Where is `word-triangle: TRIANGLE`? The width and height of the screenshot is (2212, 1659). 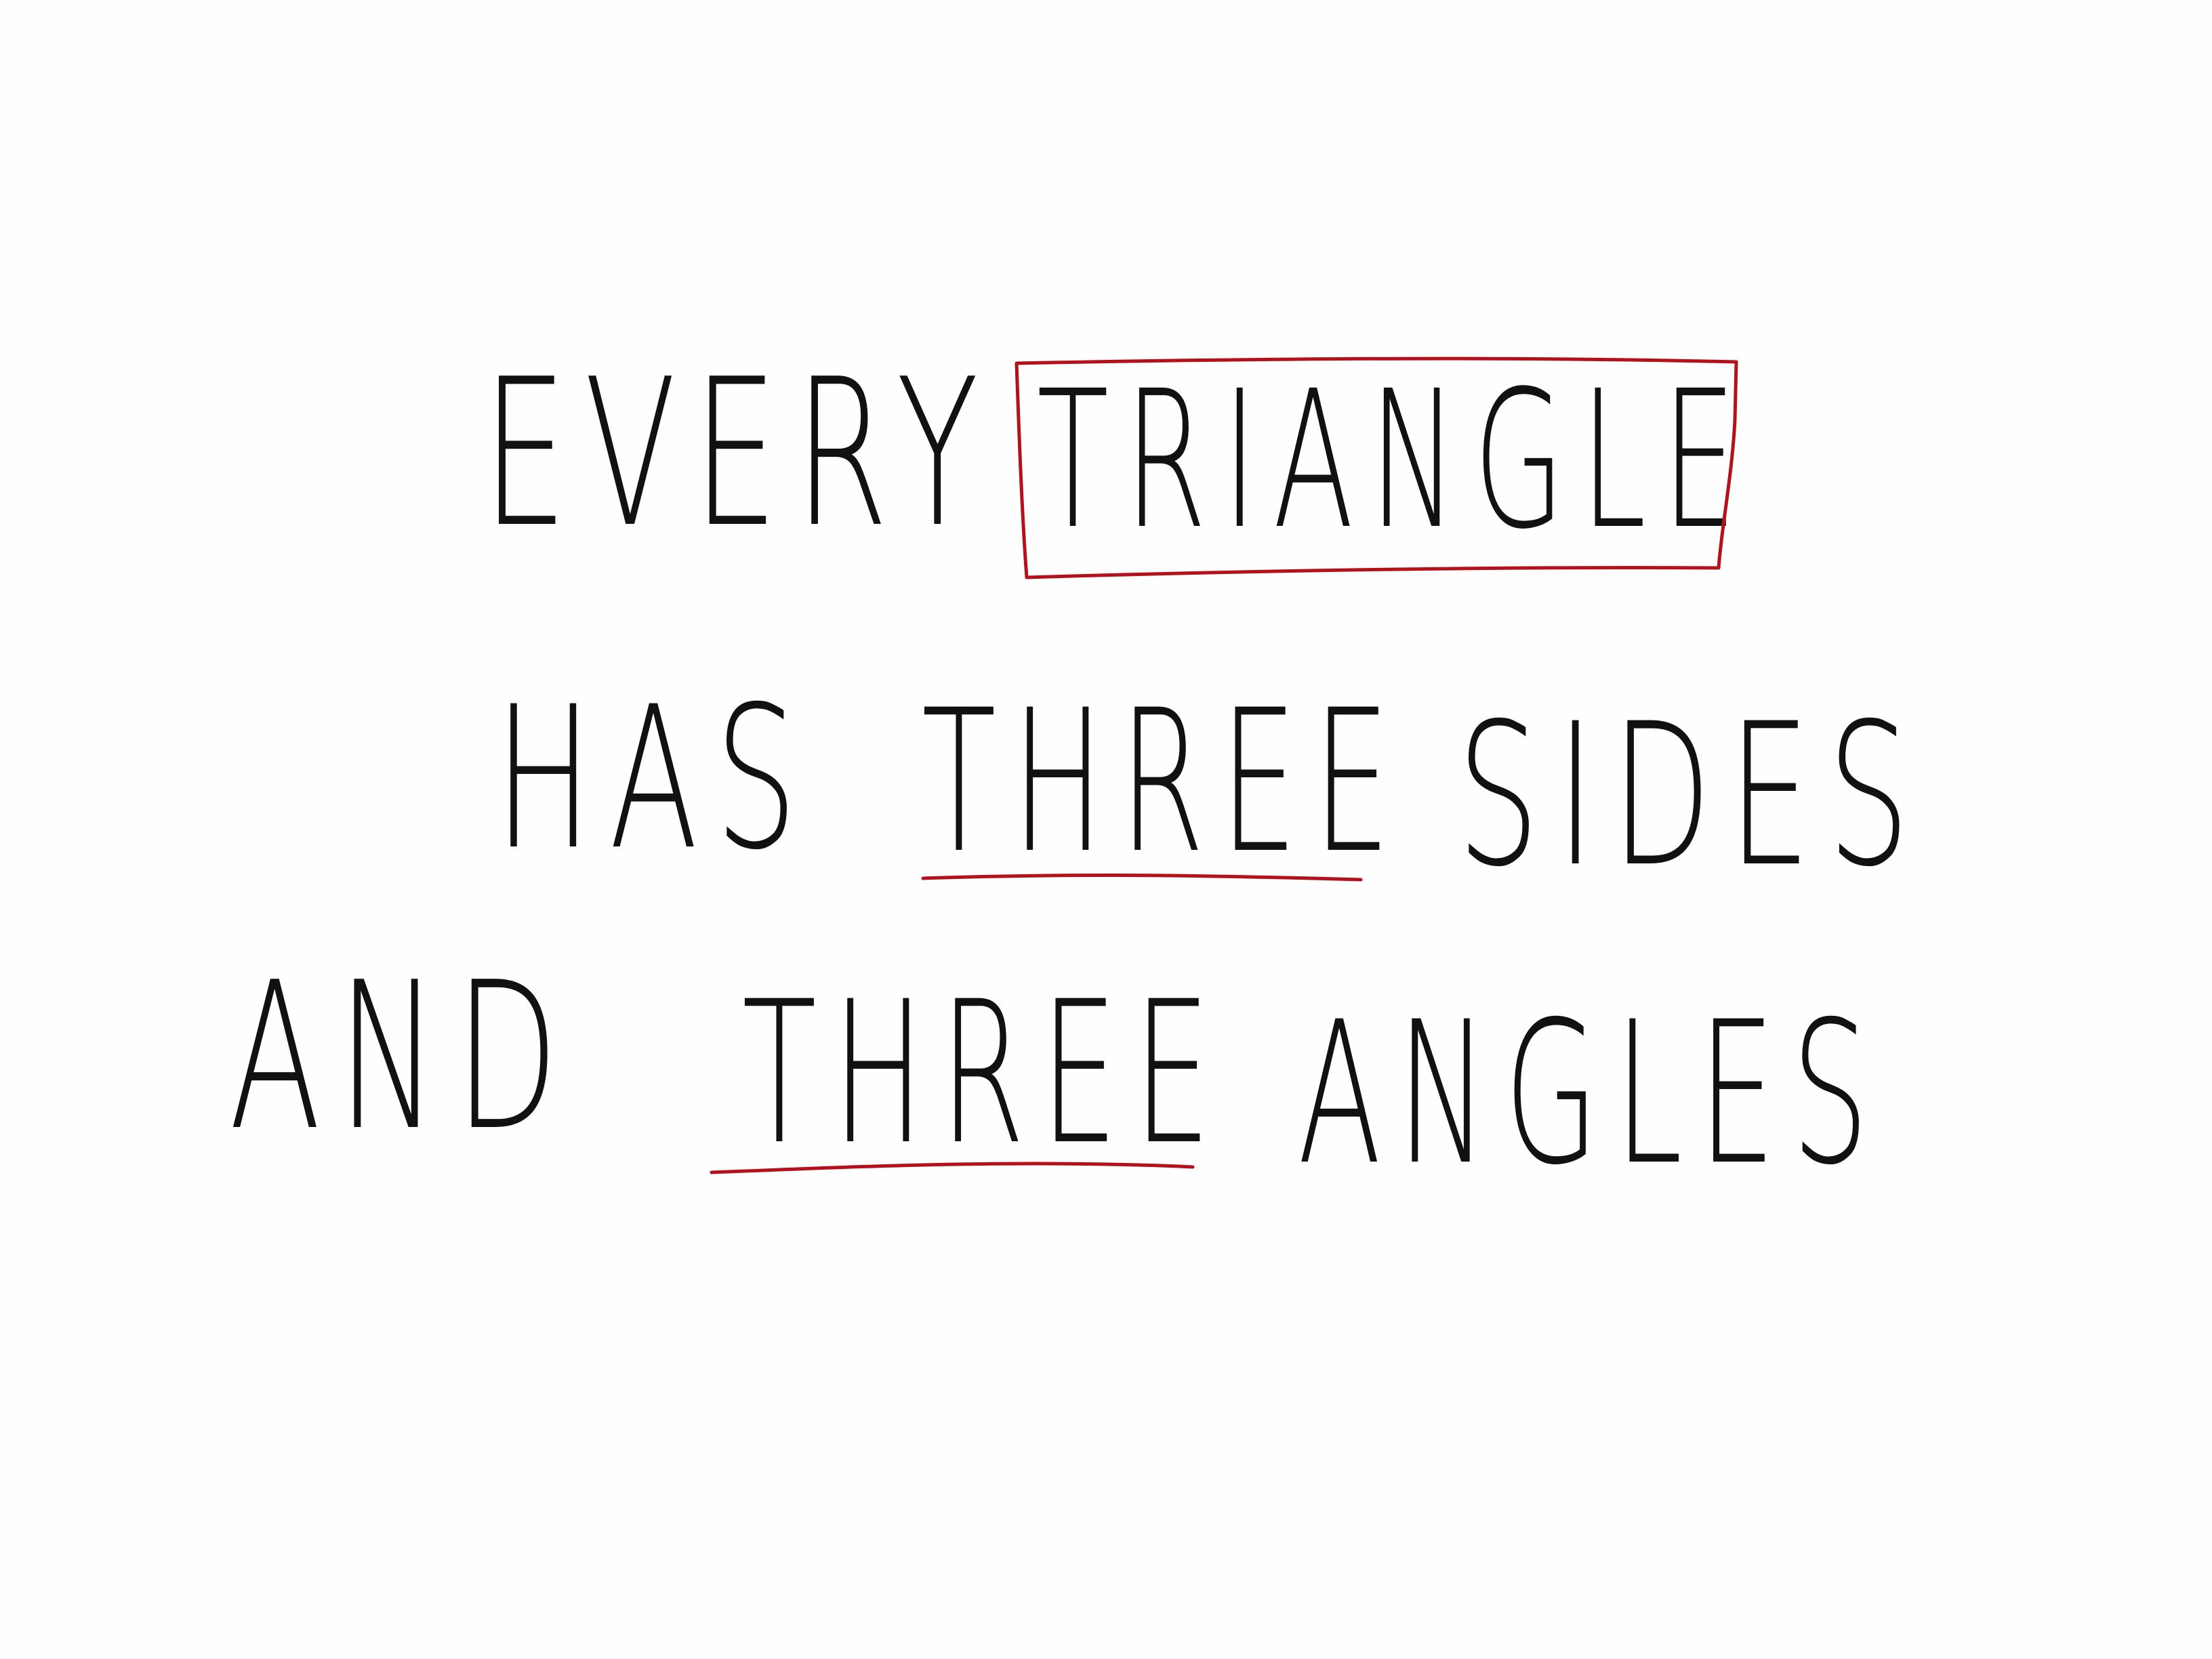 word-triangle: TRIANGLE is located at coordinates (1395, 460).